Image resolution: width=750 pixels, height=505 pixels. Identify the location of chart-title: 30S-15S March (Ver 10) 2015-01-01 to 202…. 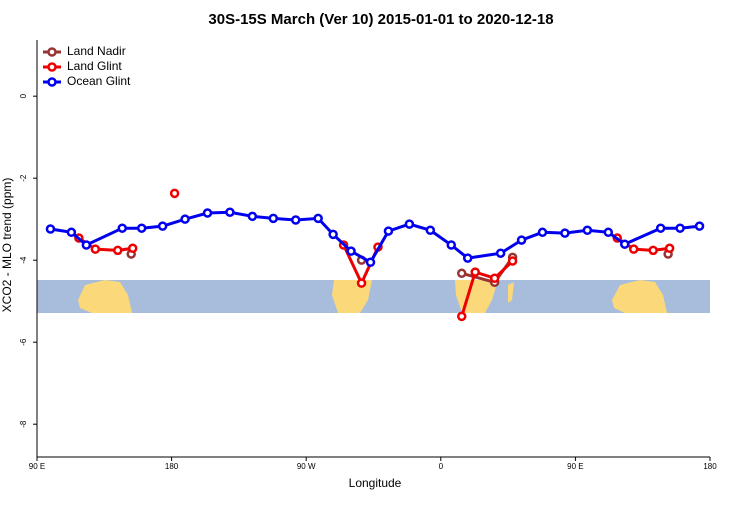
(380, 19).